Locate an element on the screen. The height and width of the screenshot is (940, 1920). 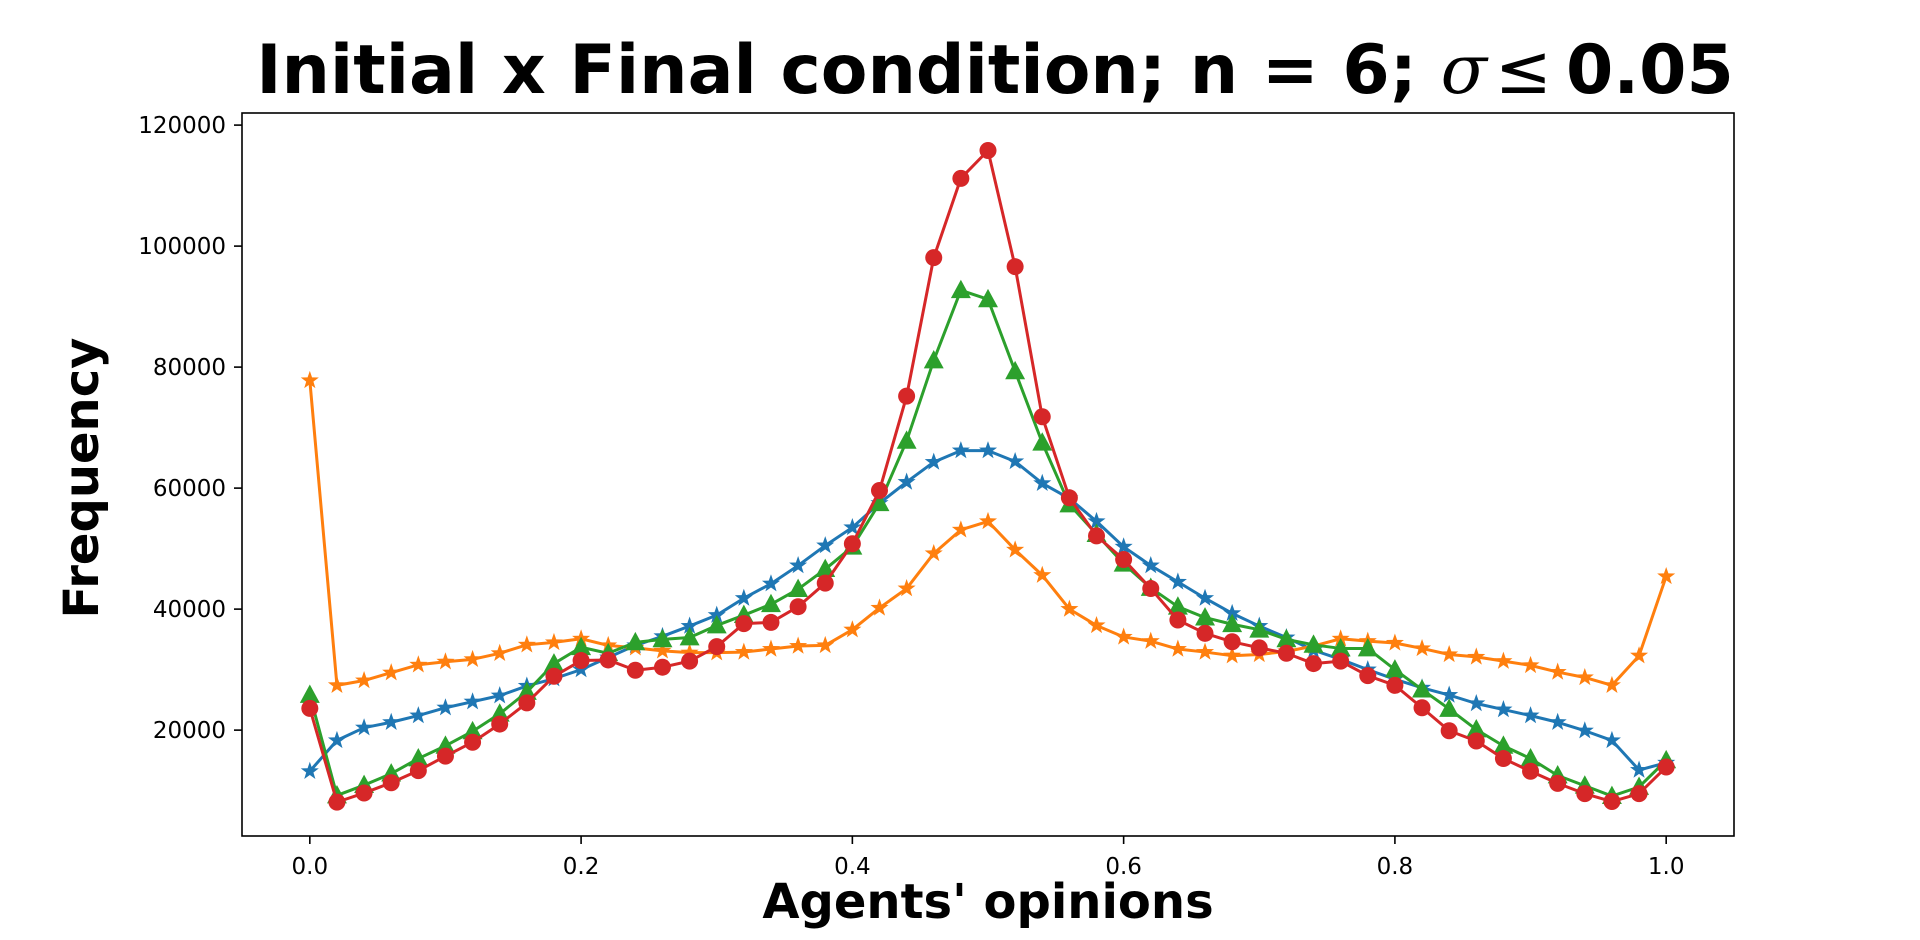
x-tick-label: 1.0 is located at coordinates (1666, 867).